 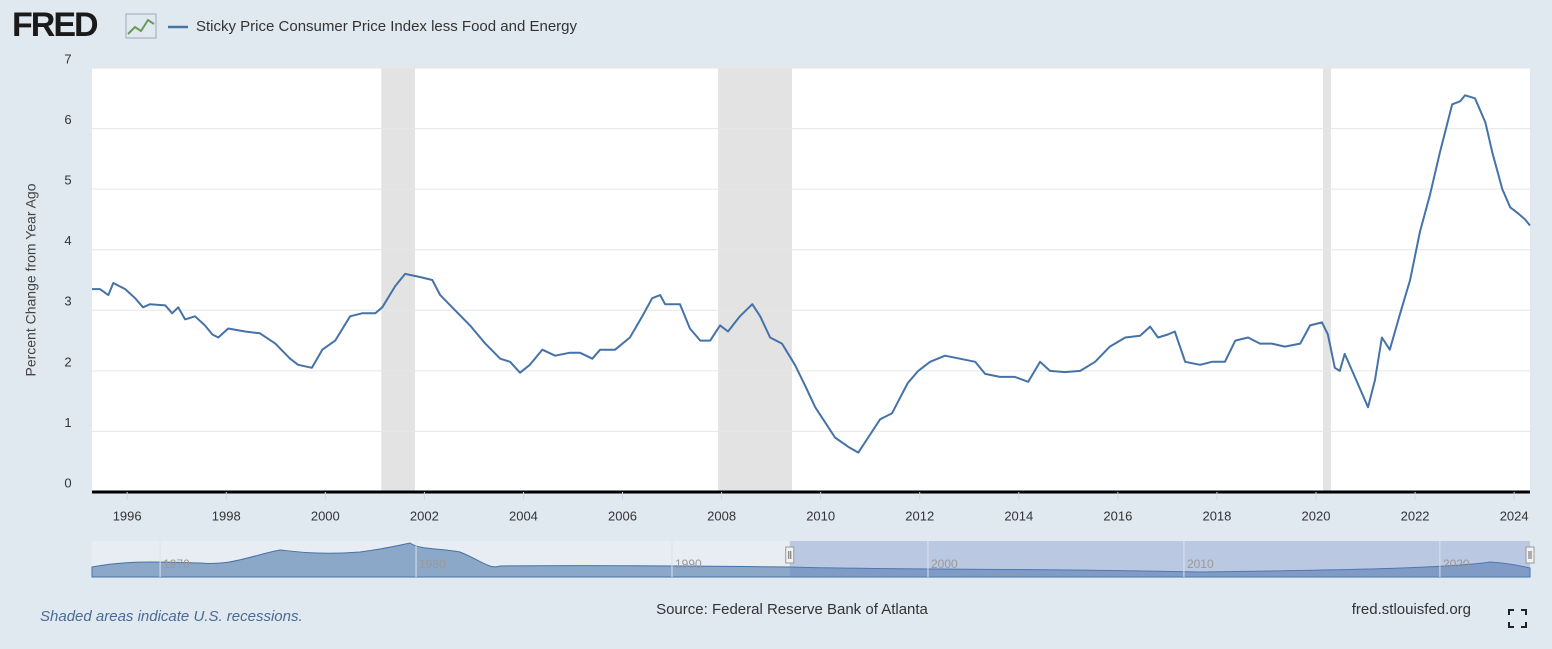 I want to click on site-link: fred.stlouisfed.org, so click(x=1411, y=609).